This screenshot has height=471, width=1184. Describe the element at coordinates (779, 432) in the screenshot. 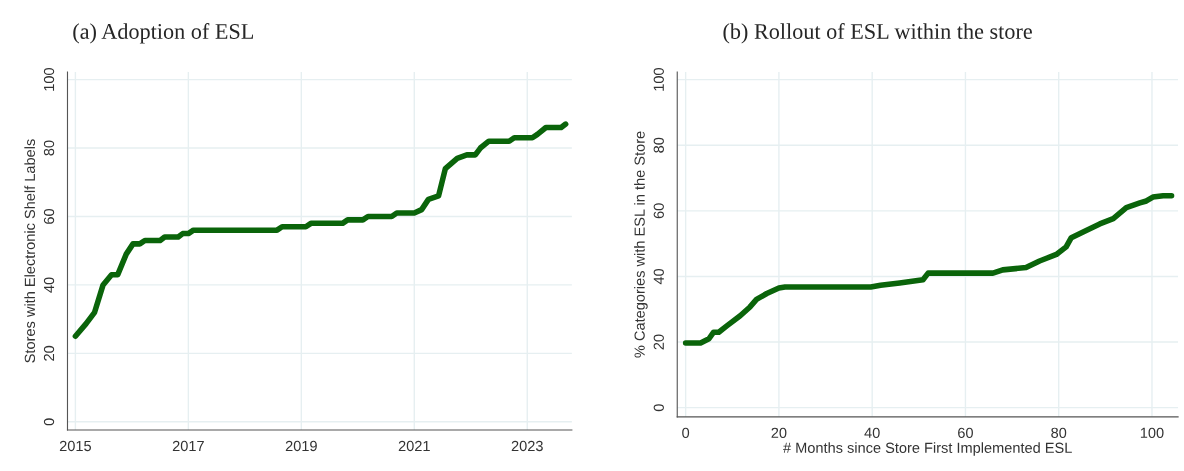

I see `x-tick-label: 20` at that location.